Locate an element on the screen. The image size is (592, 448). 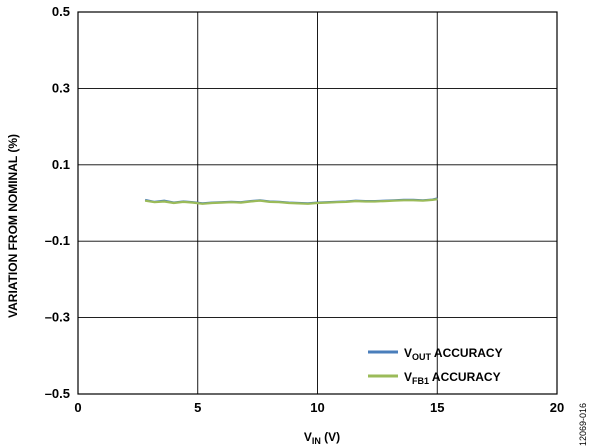
legend-label-vfb1: VFB1 ACCURACY is located at coordinates (452, 378).